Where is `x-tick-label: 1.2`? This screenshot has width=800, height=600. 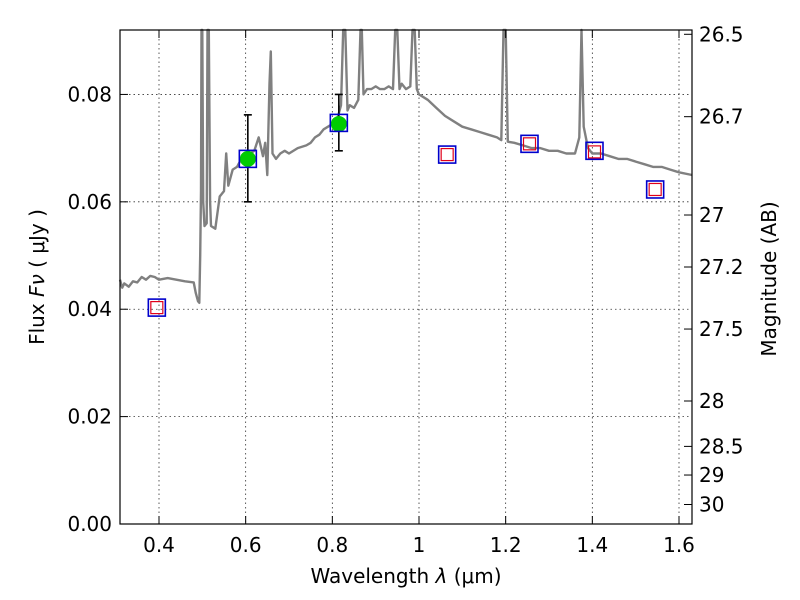
x-tick-label: 1.2 is located at coordinates (506, 545).